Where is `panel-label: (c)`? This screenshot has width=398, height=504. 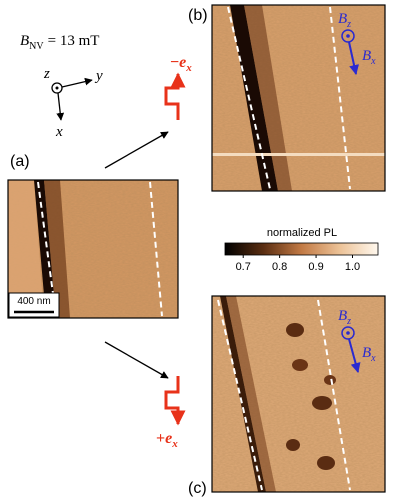 panel-label: (c) is located at coordinates (197, 488).